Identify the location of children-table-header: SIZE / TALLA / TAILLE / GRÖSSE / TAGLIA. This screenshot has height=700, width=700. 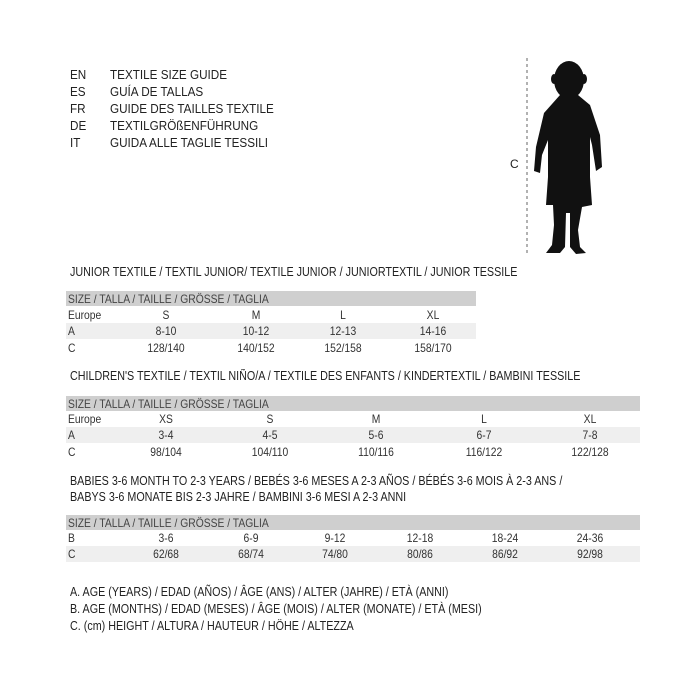
(353, 403).